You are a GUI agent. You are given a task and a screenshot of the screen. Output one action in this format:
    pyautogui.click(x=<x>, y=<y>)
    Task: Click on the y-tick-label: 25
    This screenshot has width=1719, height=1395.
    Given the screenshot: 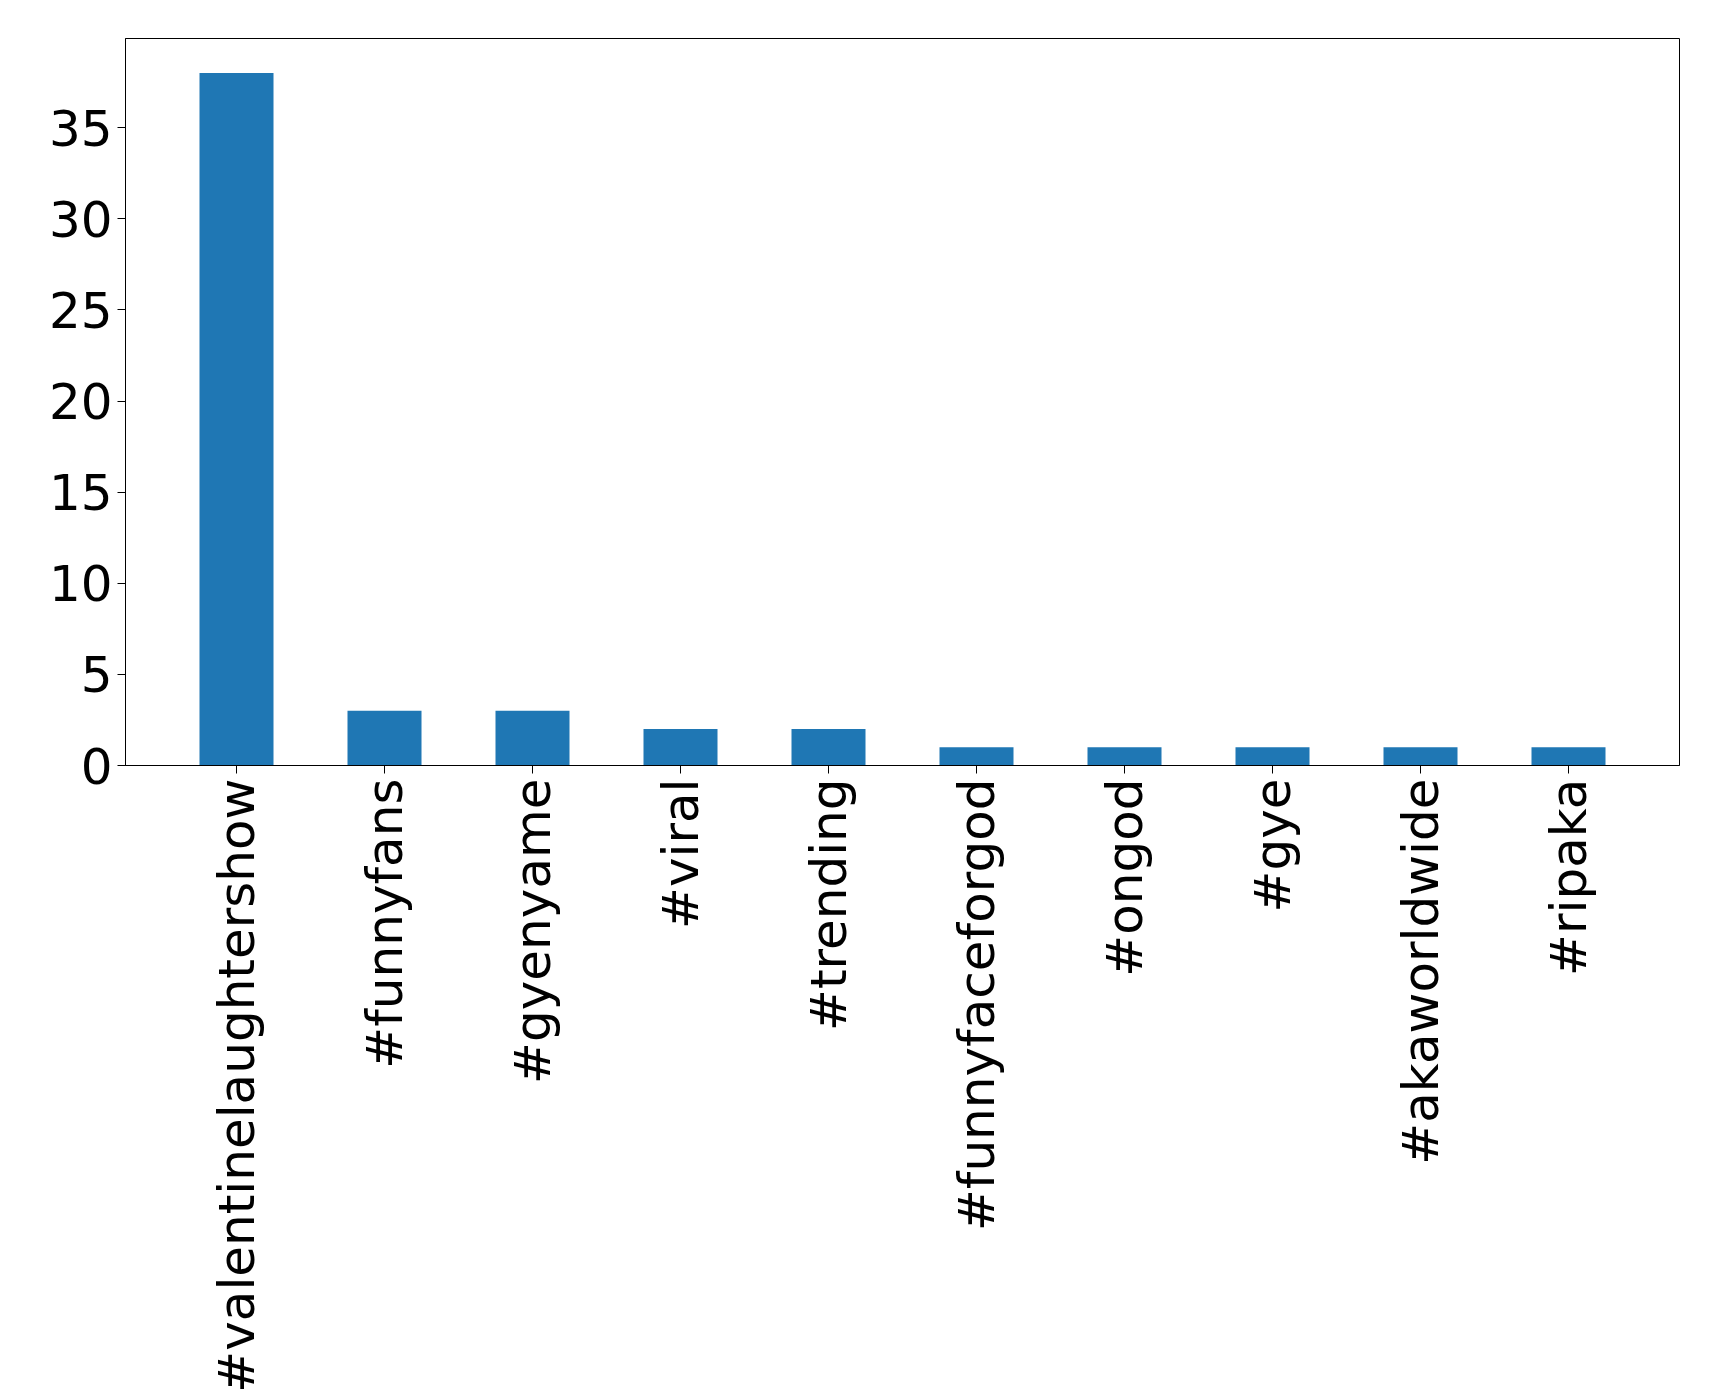 What is the action you would take?
    pyautogui.click(x=80, y=310)
    